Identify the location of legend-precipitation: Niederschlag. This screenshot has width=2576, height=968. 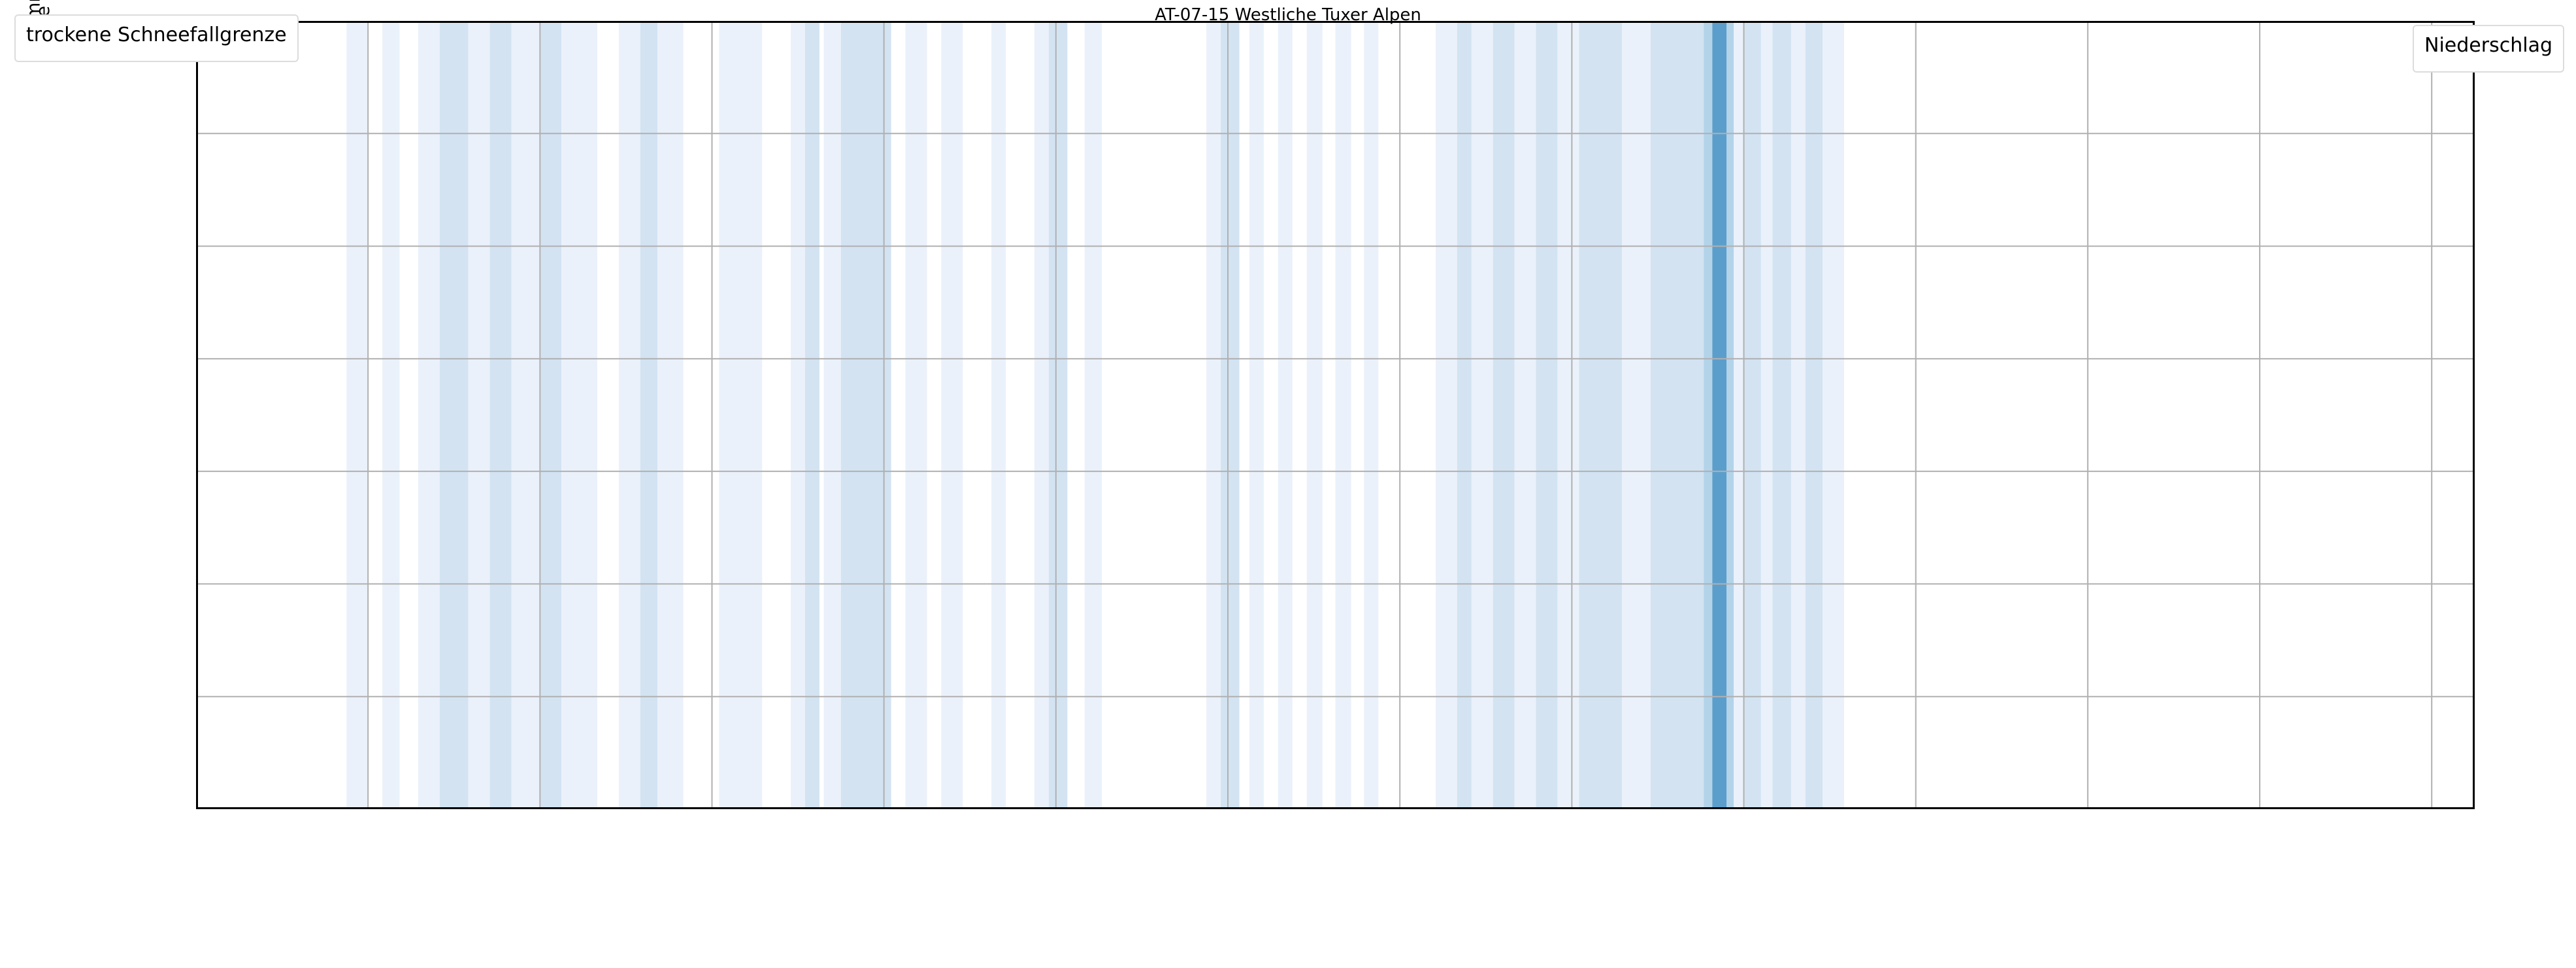
(2488, 49).